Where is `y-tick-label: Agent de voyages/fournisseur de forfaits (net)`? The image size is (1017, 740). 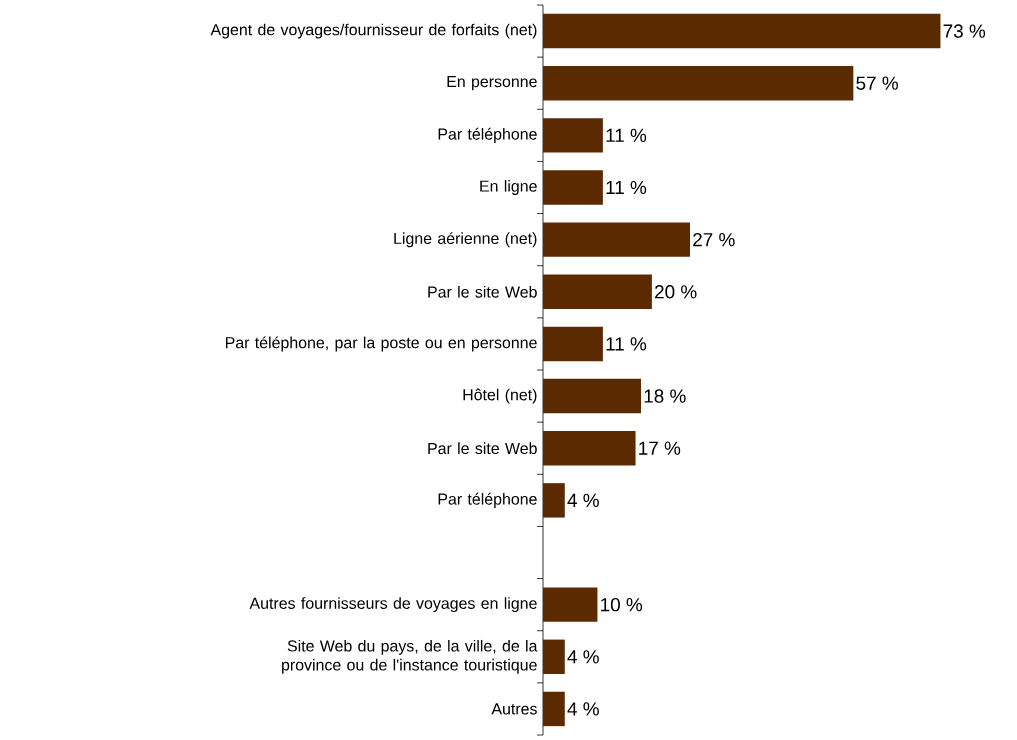
y-tick-label: Agent de voyages/fournisseur de forfaits (net) is located at coordinates (373, 31).